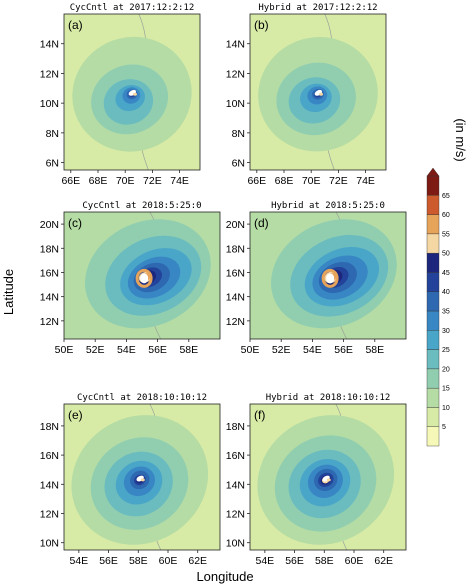 Image resolution: width=474 pixels, height=588 pixels. Describe the element at coordinates (446, 369) in the screenshot. I see `colorbar-tick-label: 20` at that location.